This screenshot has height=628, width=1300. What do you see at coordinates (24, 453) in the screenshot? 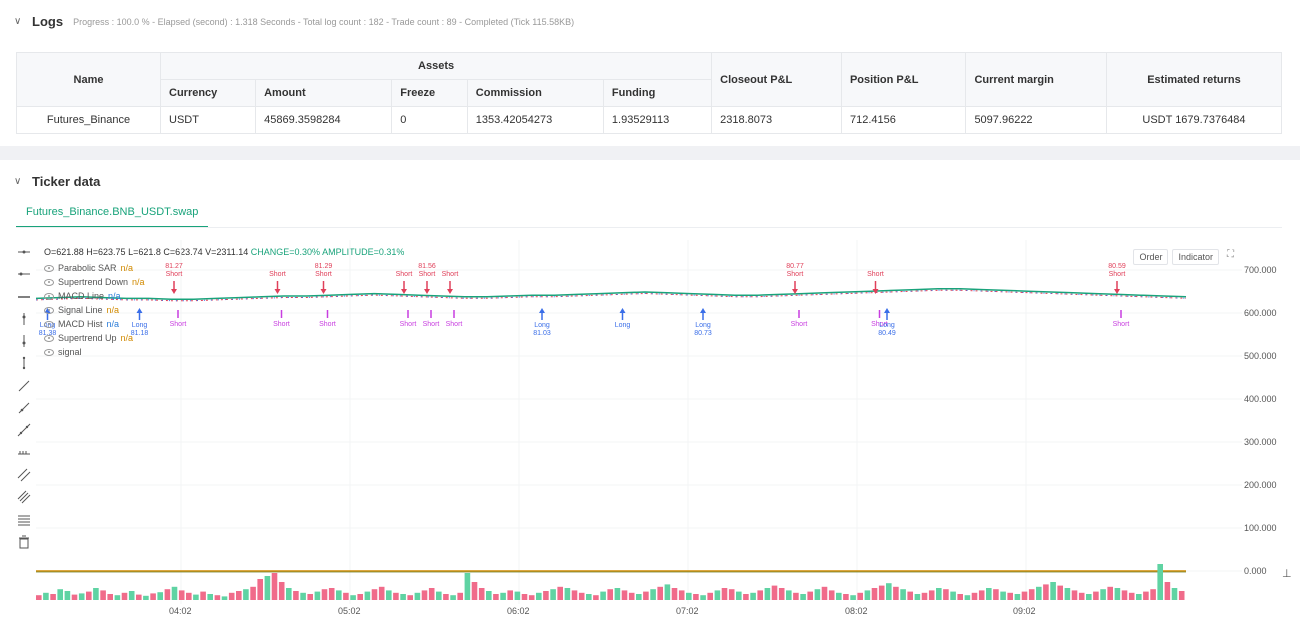
I see `price-channel-icon` at bounding box center [24, 453].